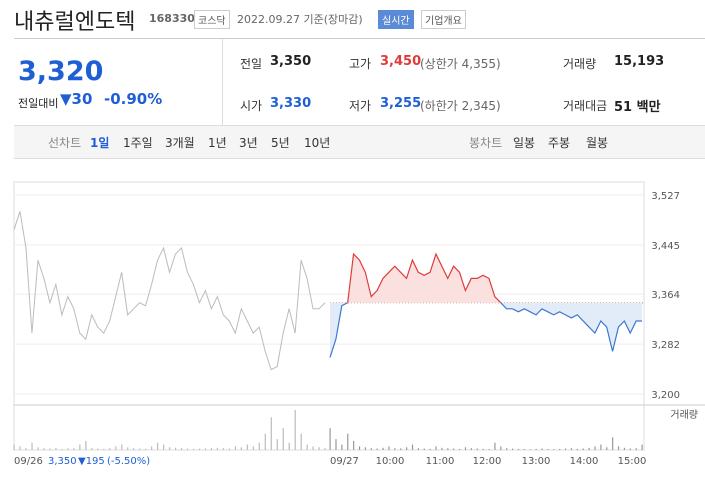  What do you see at coordinates (486, 143) in the screenshot?
I see `tab-label: 봉차트` at bounding box center [486, 143].